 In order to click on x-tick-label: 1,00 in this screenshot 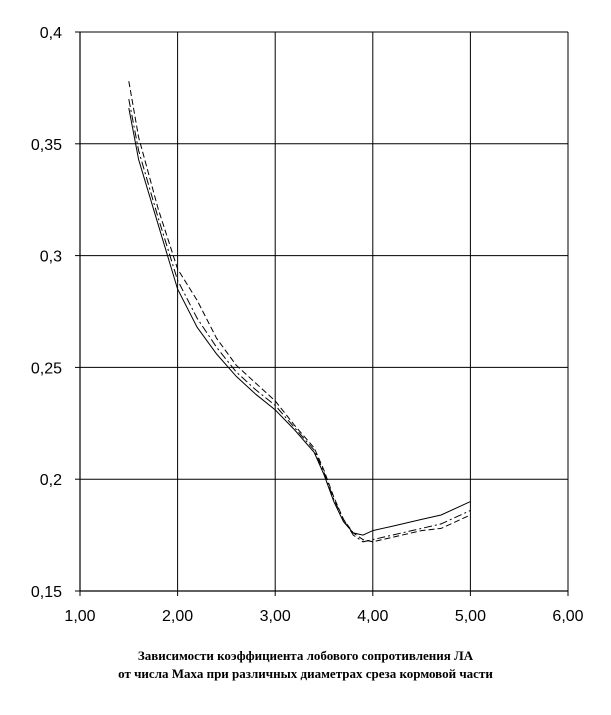, I will do `click(79, 616)`.